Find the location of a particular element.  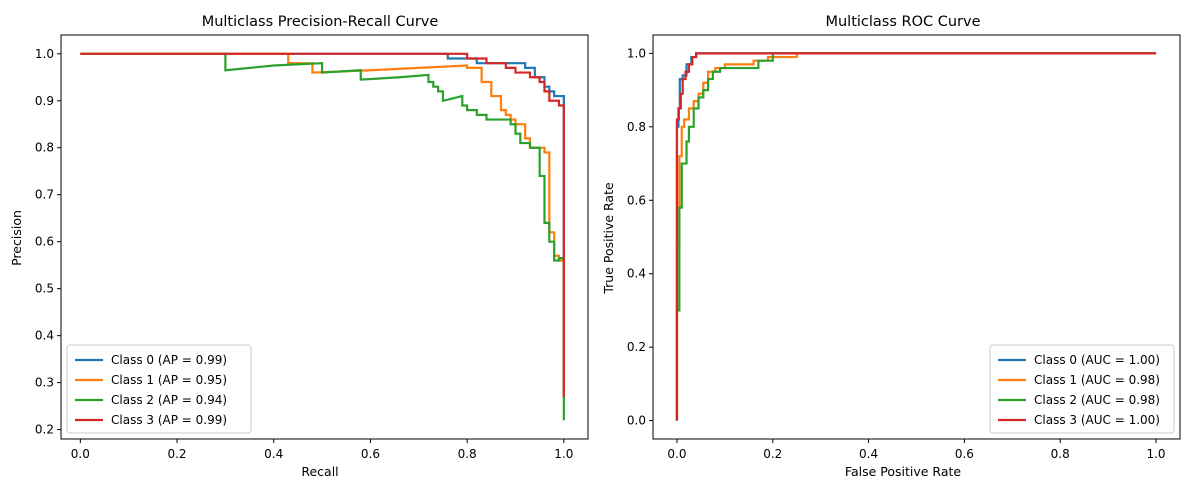

roc-y-tick-label: 0.0 is located at coordinates (636, 421).